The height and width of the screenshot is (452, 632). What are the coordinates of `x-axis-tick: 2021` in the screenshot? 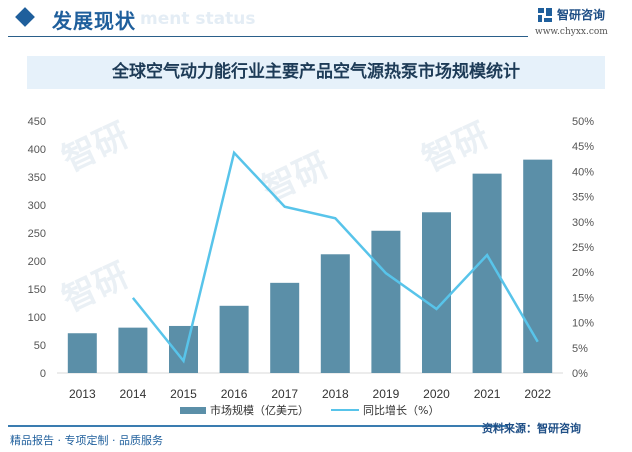 It's located at (487, 393).